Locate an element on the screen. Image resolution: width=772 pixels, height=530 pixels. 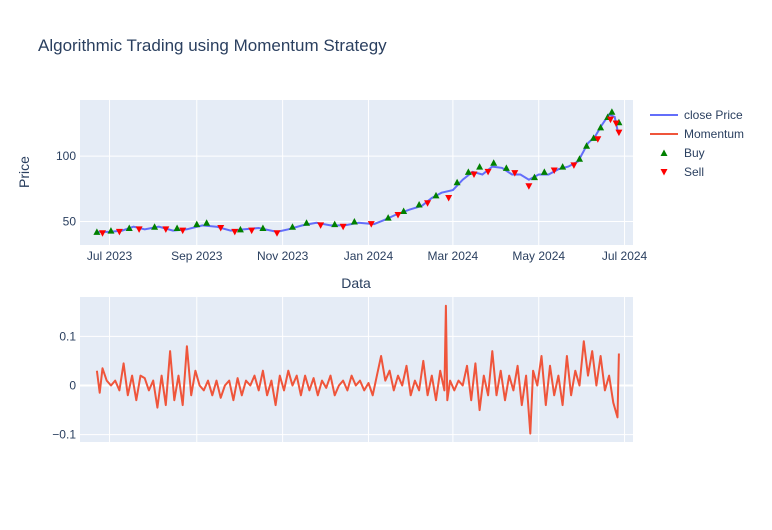
x-tick-label: May 2024 is located at coordinates (538, 256).